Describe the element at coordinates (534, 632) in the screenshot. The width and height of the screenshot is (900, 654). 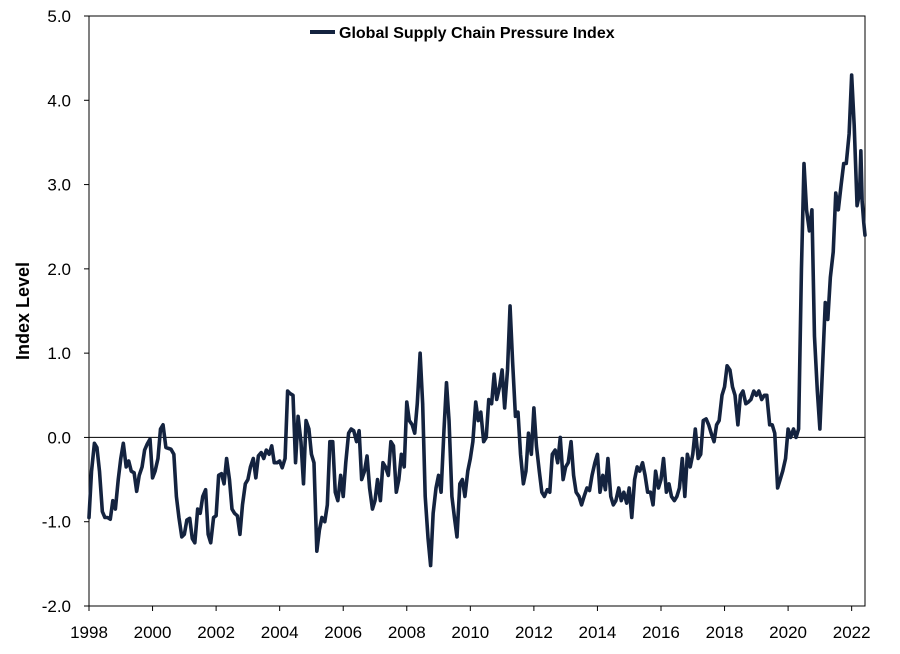
I see `x-tick-label: 2012` at that location.